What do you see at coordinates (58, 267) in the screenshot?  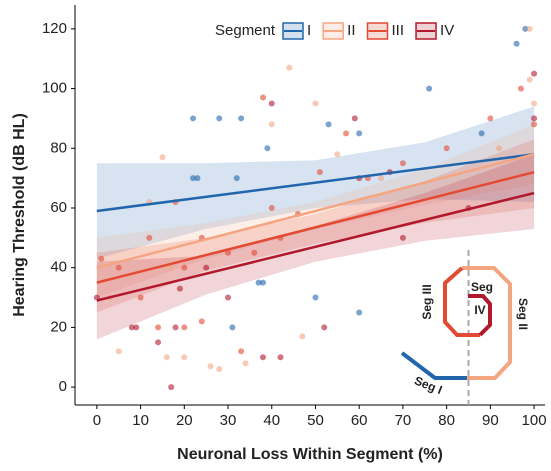 I see `y-tick-label: 40` at bounding box center [58, 267].